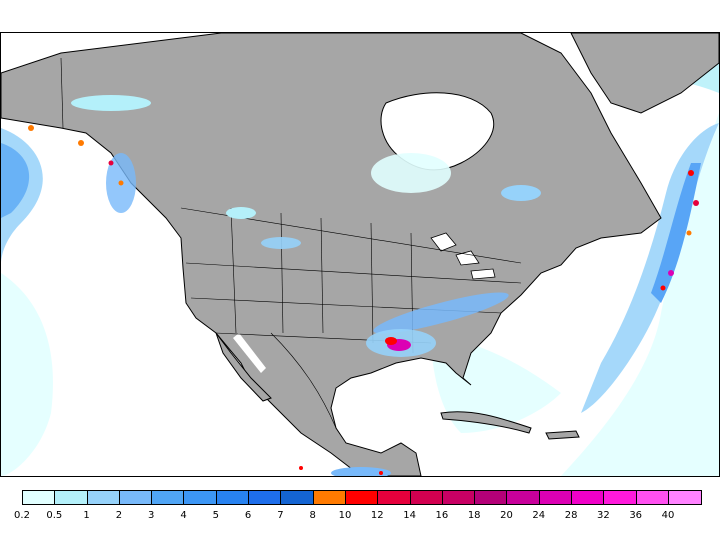  Describe the element at coordinates (571, 515) in the screenshot. I see `legend-tick-label: 28` at that location.